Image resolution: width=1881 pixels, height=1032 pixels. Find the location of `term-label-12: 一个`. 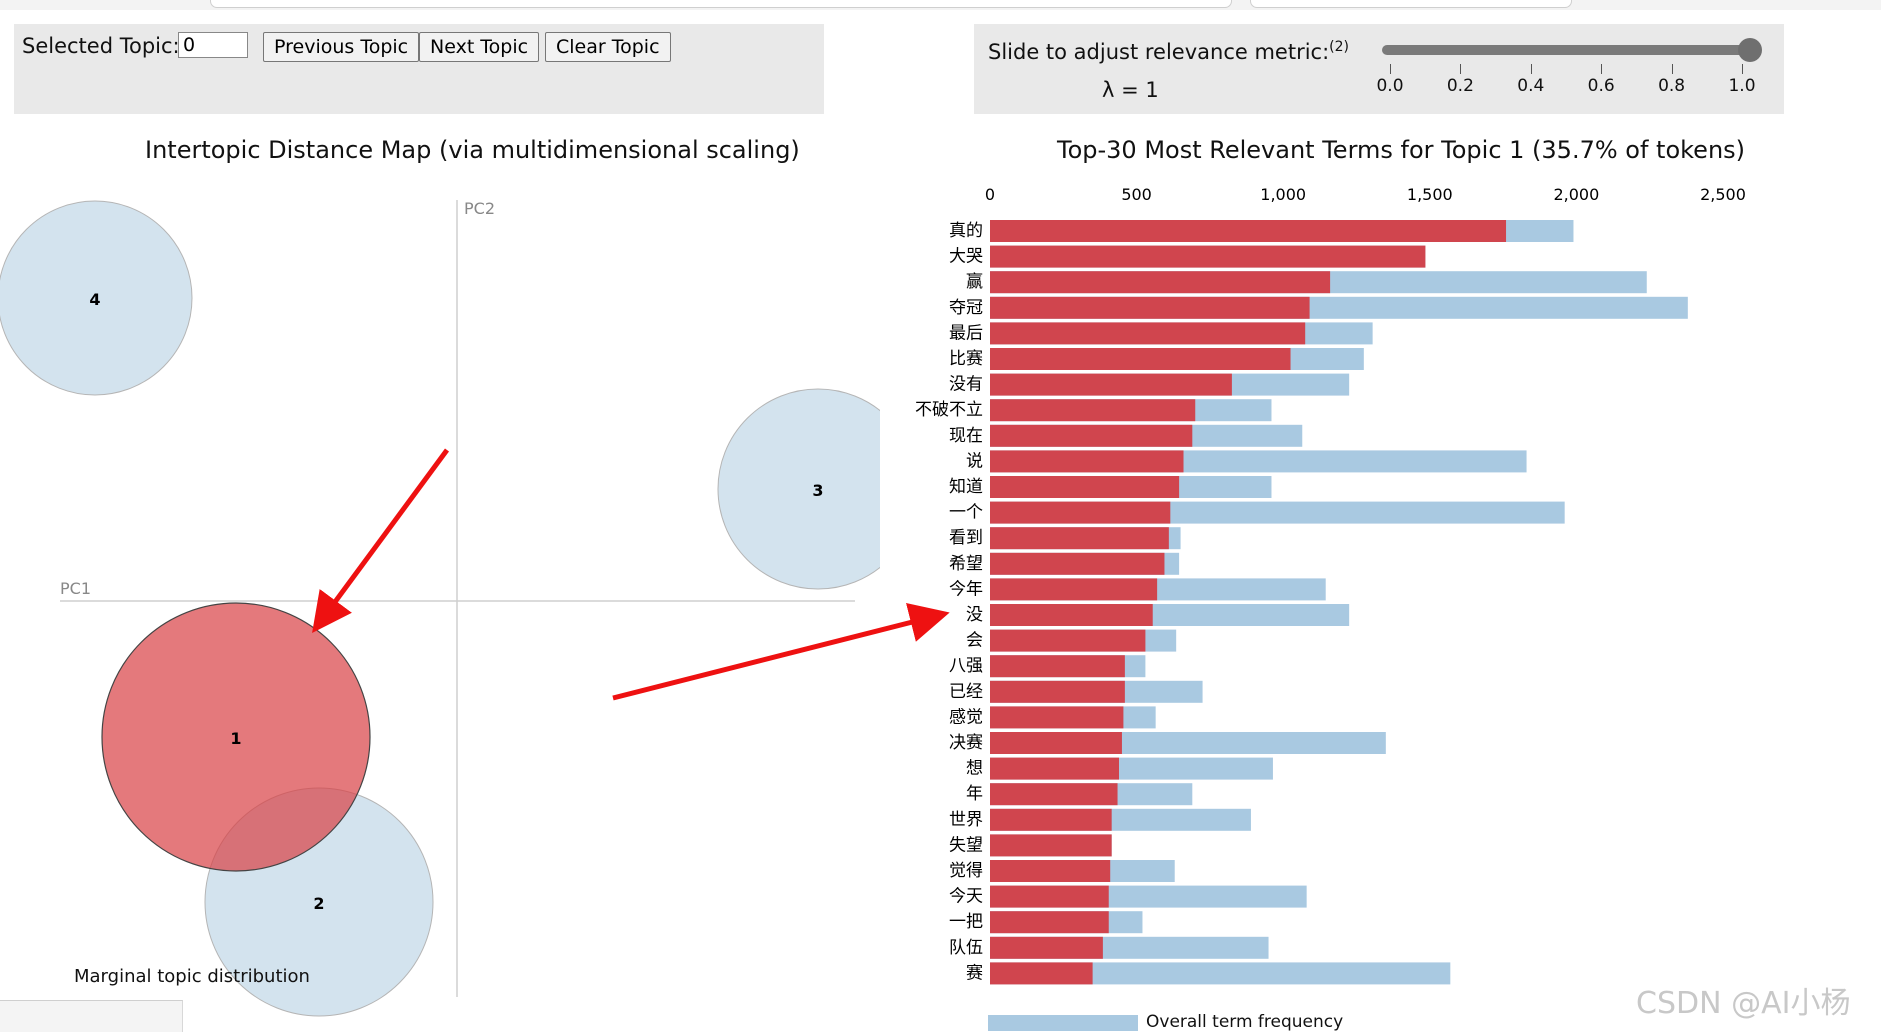

term-label-12: 一个 is located at coordinates (966, 513).